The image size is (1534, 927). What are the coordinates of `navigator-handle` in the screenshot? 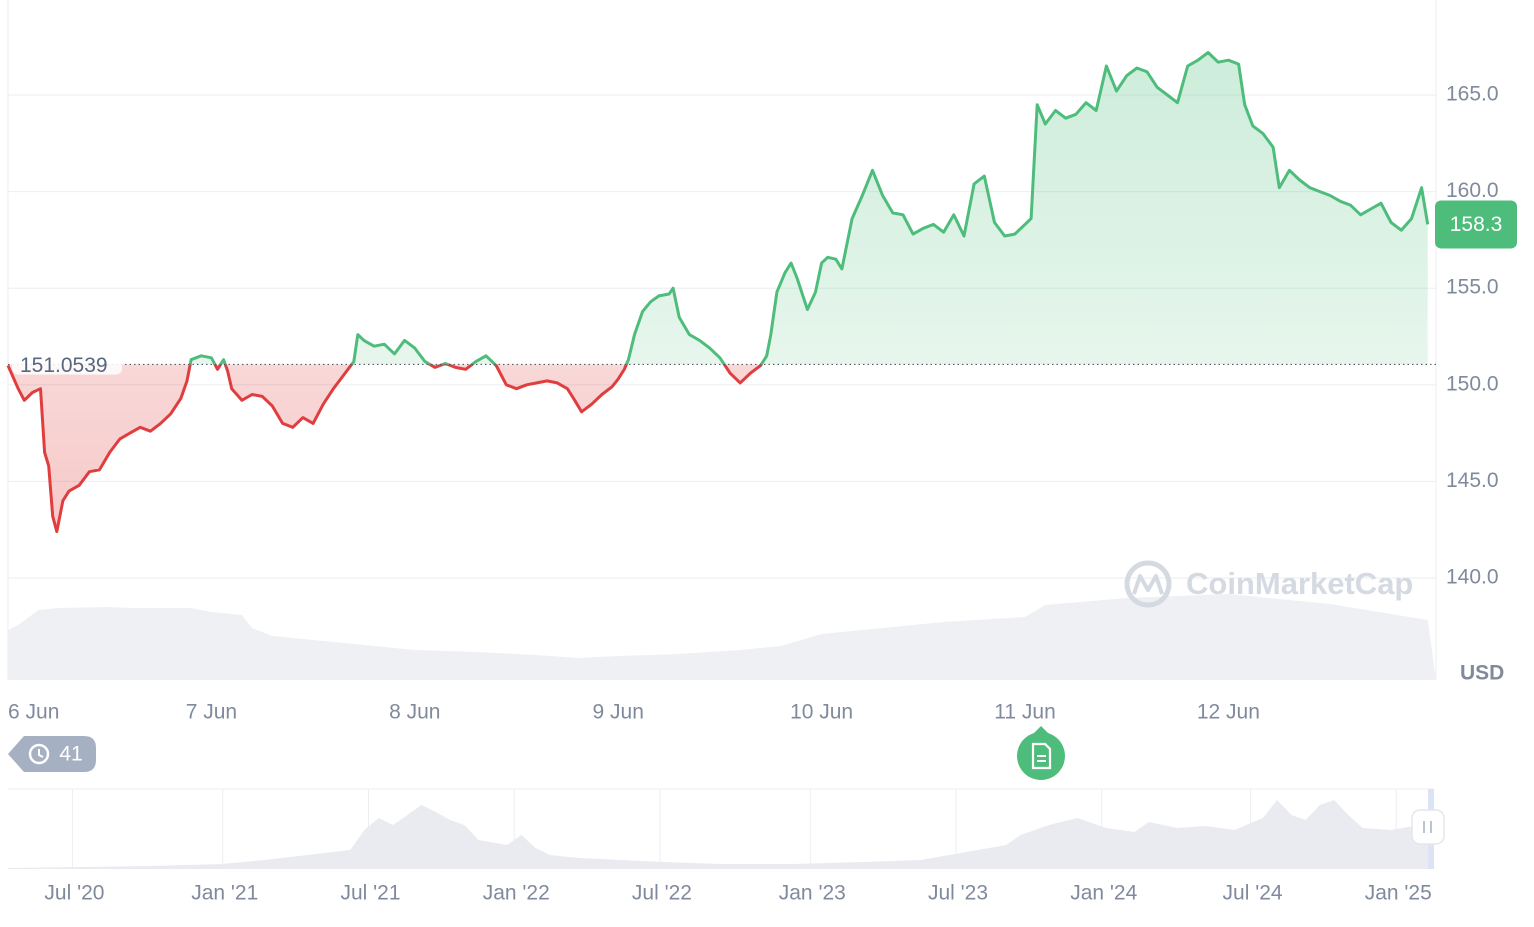 It's located at (1428, 827).